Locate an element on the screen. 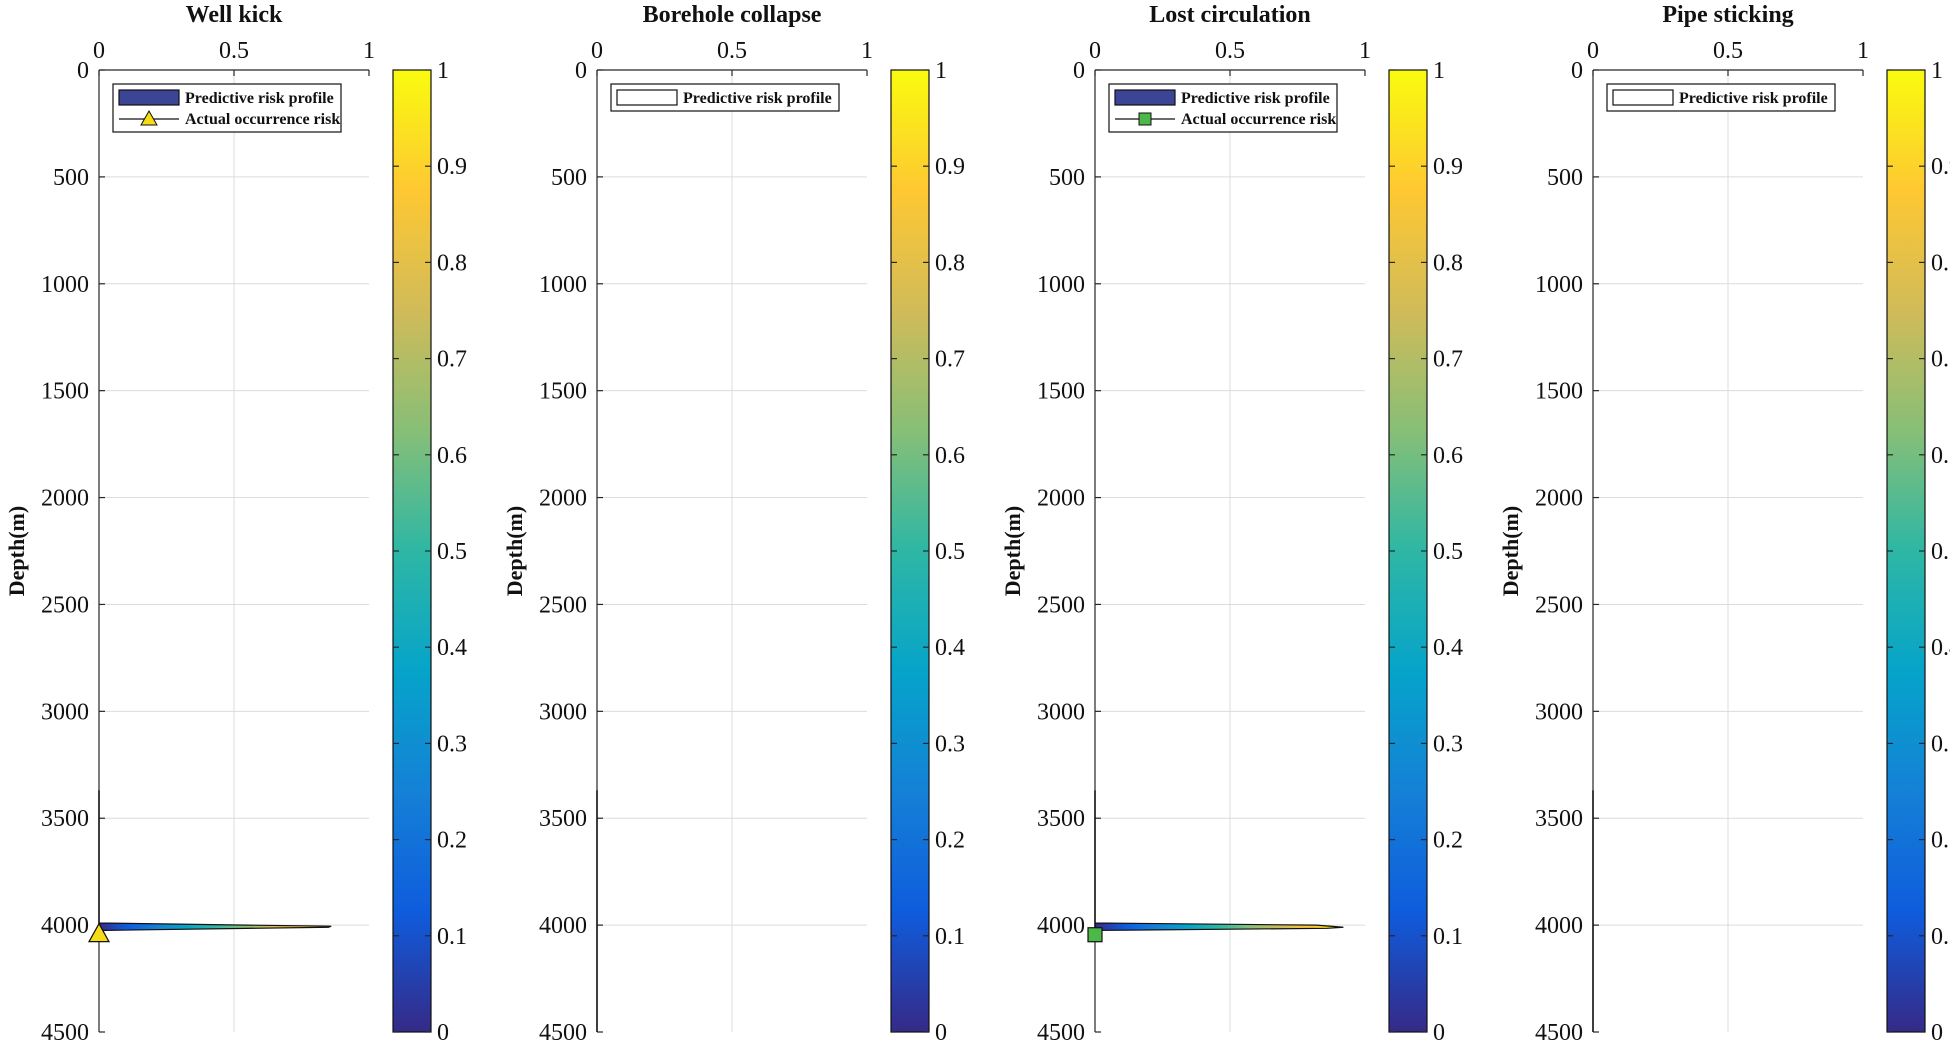  chart-title: Borehole collapse is located at coordinates (732, 15).